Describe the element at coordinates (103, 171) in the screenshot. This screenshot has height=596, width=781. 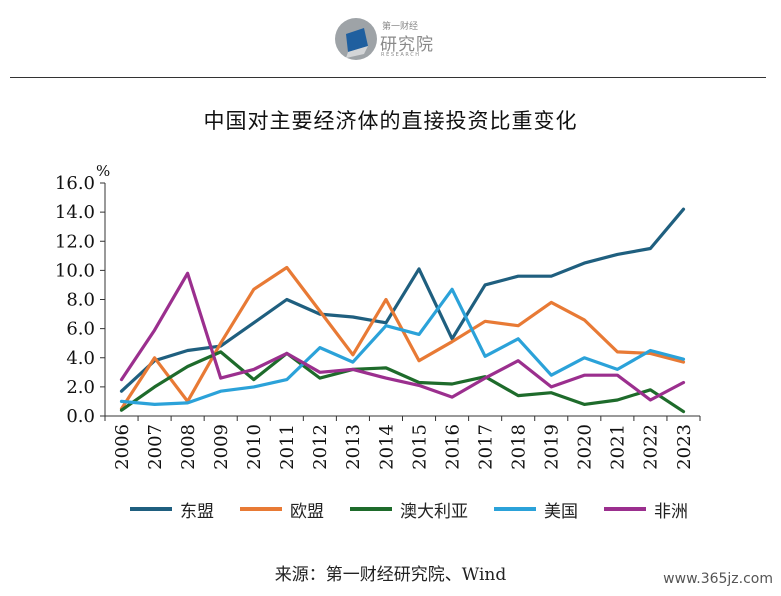
I see `y-axis-label: %` at that location.